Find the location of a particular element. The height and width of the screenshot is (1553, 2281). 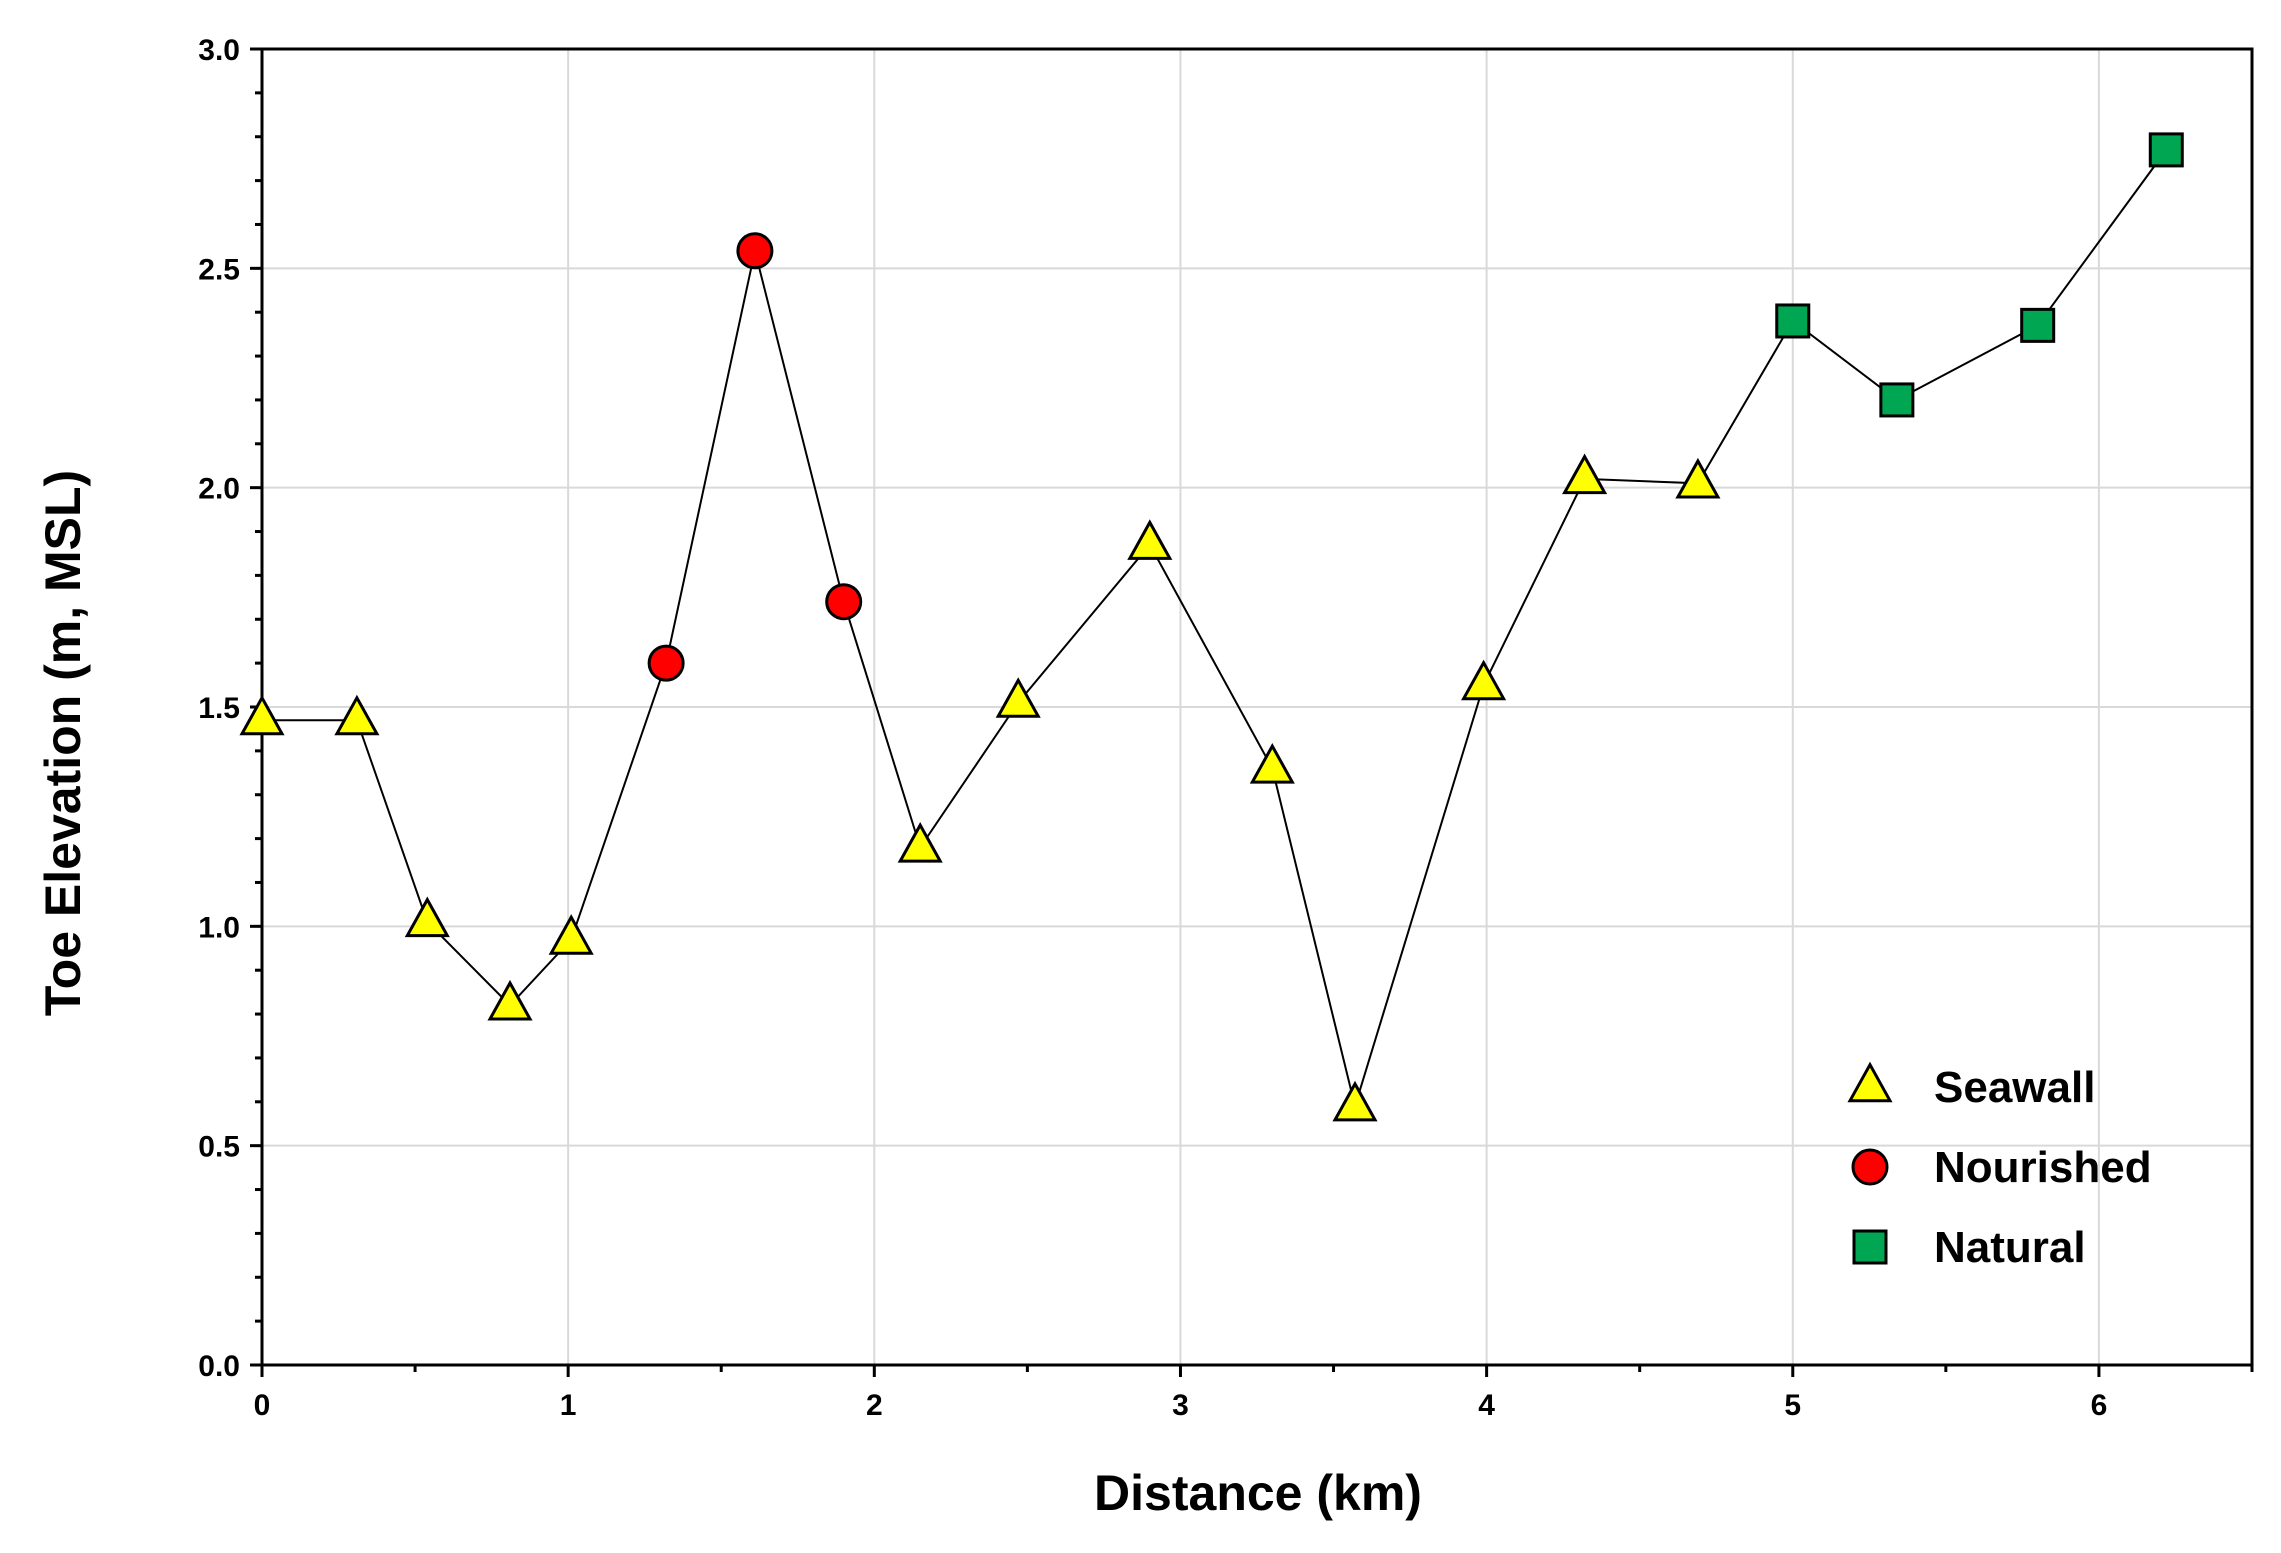

y-tick-label: 0.5 is located at coordinates (219, 1147).